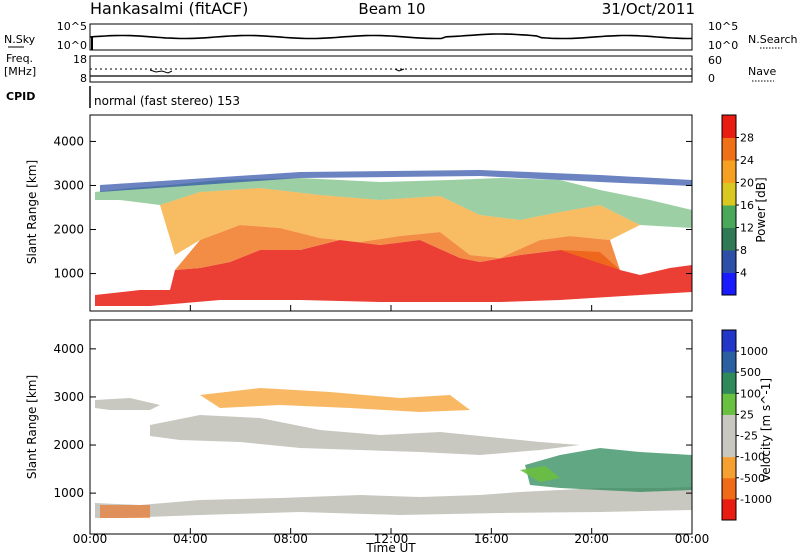  Describe the element at coordinates (393, 502) in the screenshot. I see `velocity-ground-low` at that location.